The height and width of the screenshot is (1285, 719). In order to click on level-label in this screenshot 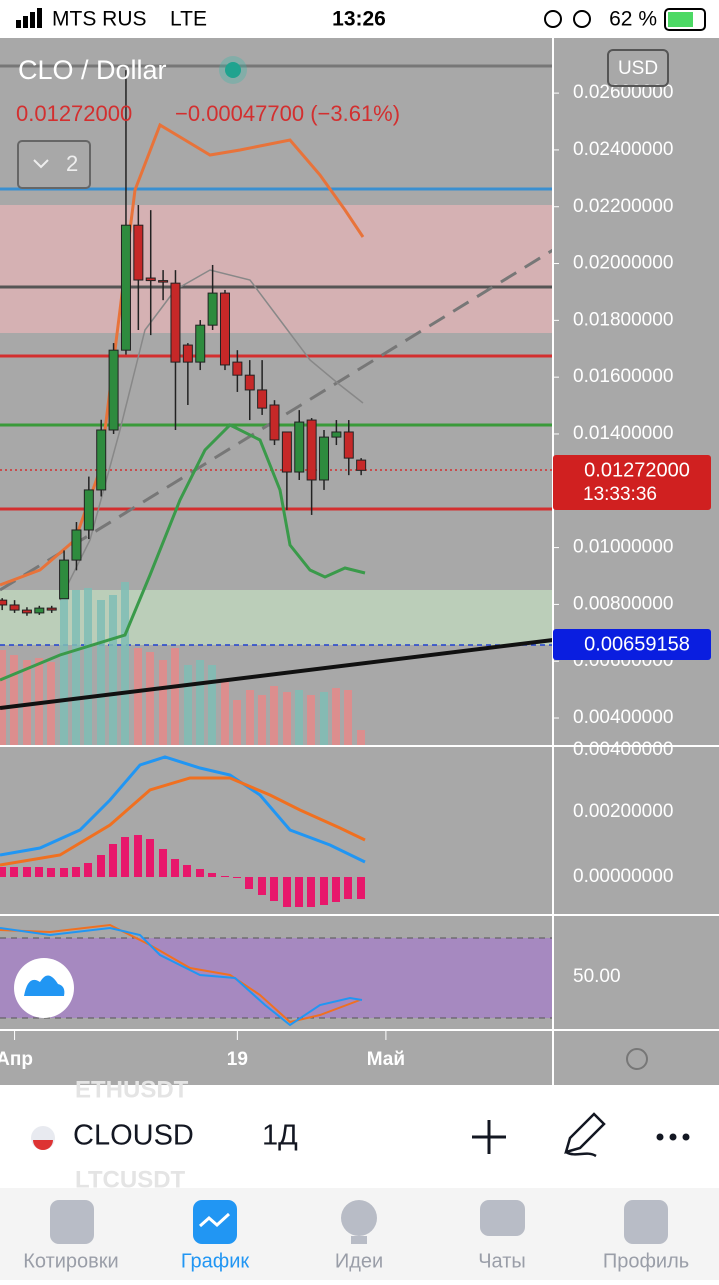, I will do `click(632, 644)`.